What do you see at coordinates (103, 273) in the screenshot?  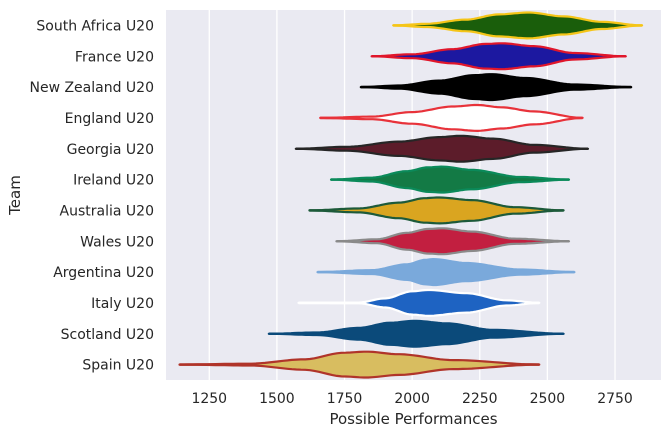 I see `y-tick-label: Argentina U20` at bounding box center [103, 273].